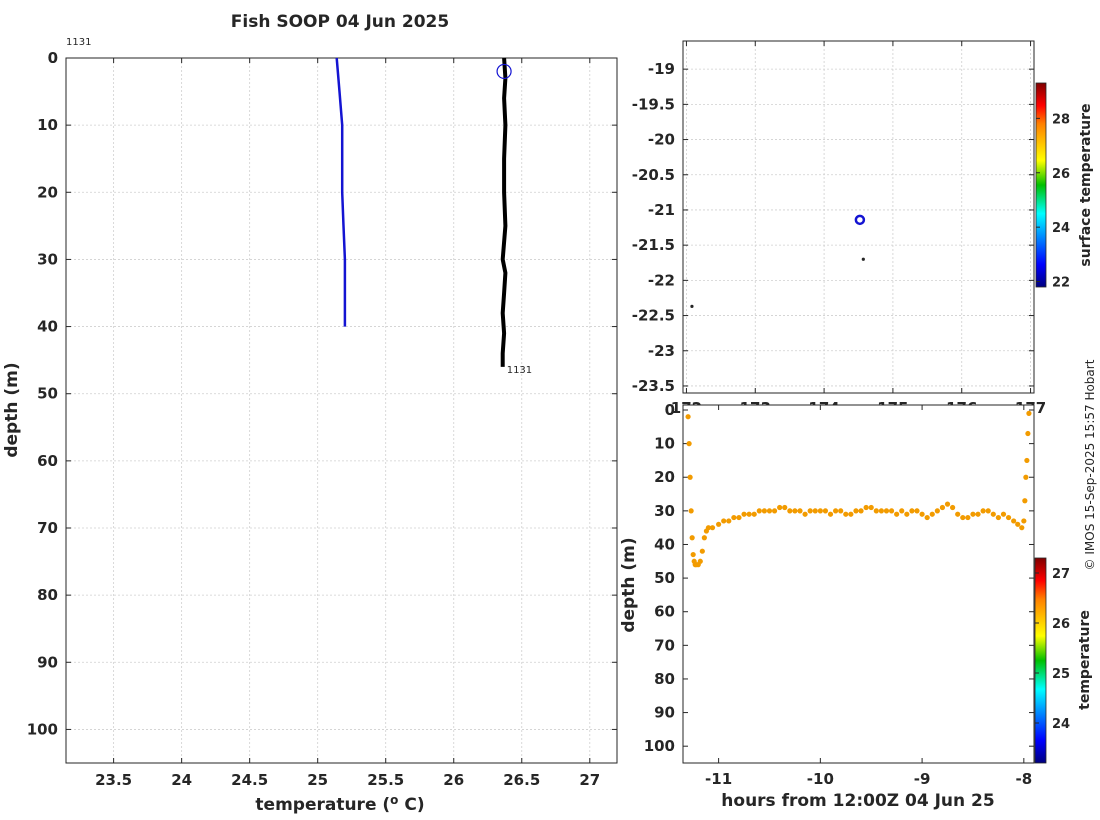 This screenshot has height=820, width=1100. What do you see at coordinates (692, 306) in the screenshot?
I see `position-point` at bounding box center [692, 306].